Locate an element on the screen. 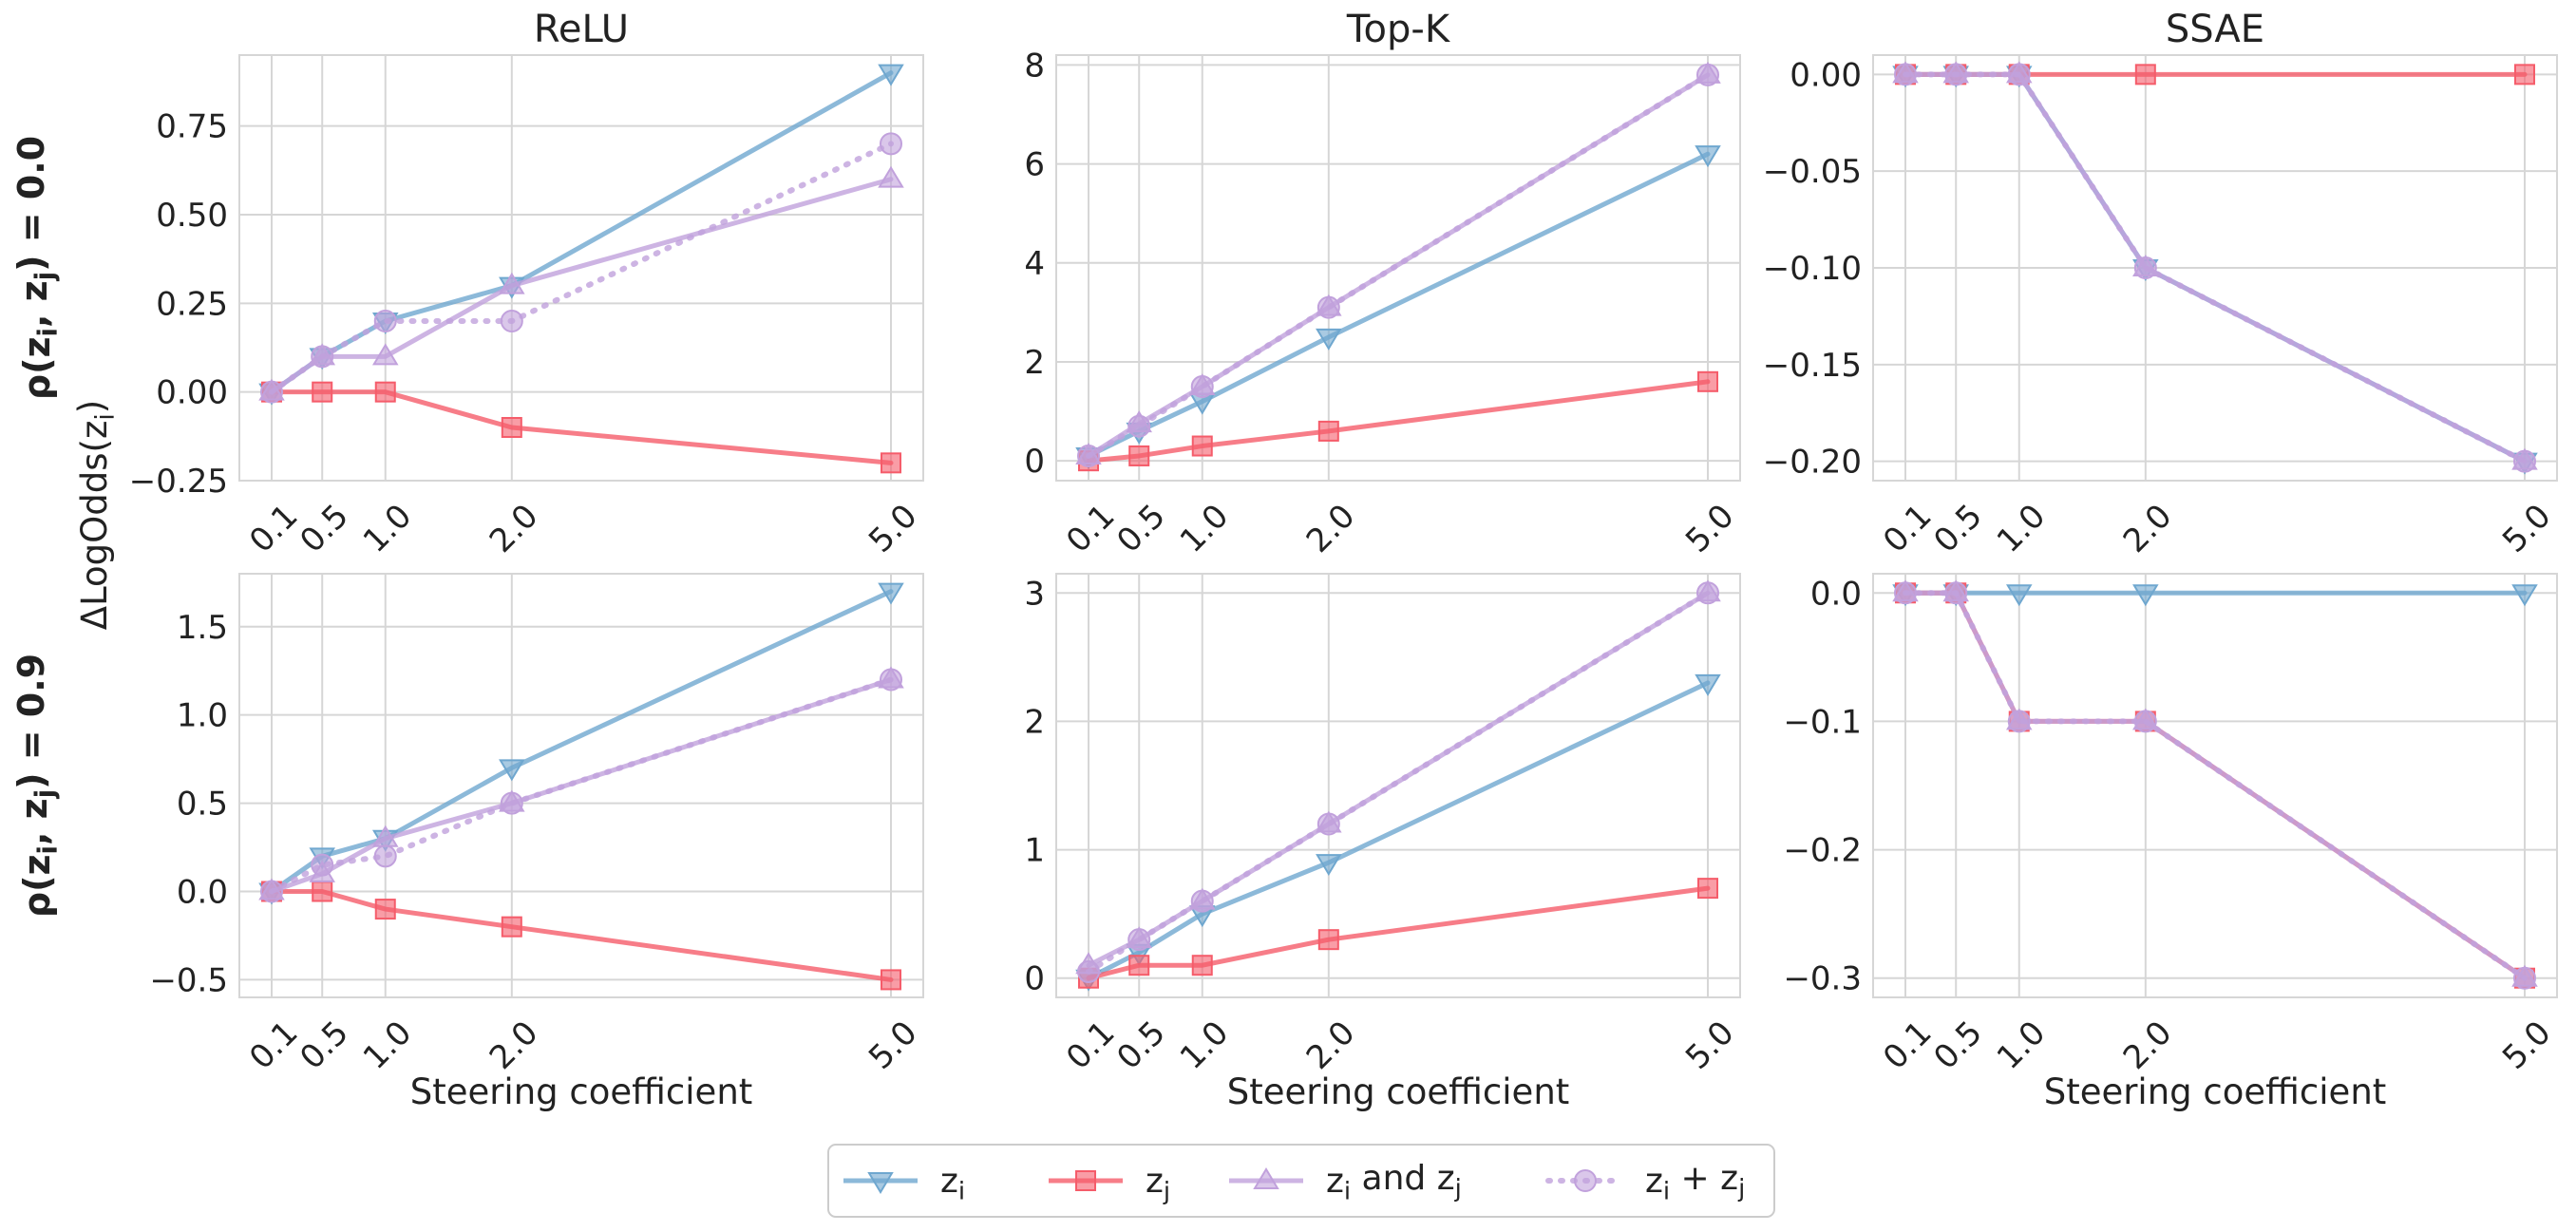 The image size is (2576, 1232). legend-label-zj: zj is located at coordinates (1158, 1183).